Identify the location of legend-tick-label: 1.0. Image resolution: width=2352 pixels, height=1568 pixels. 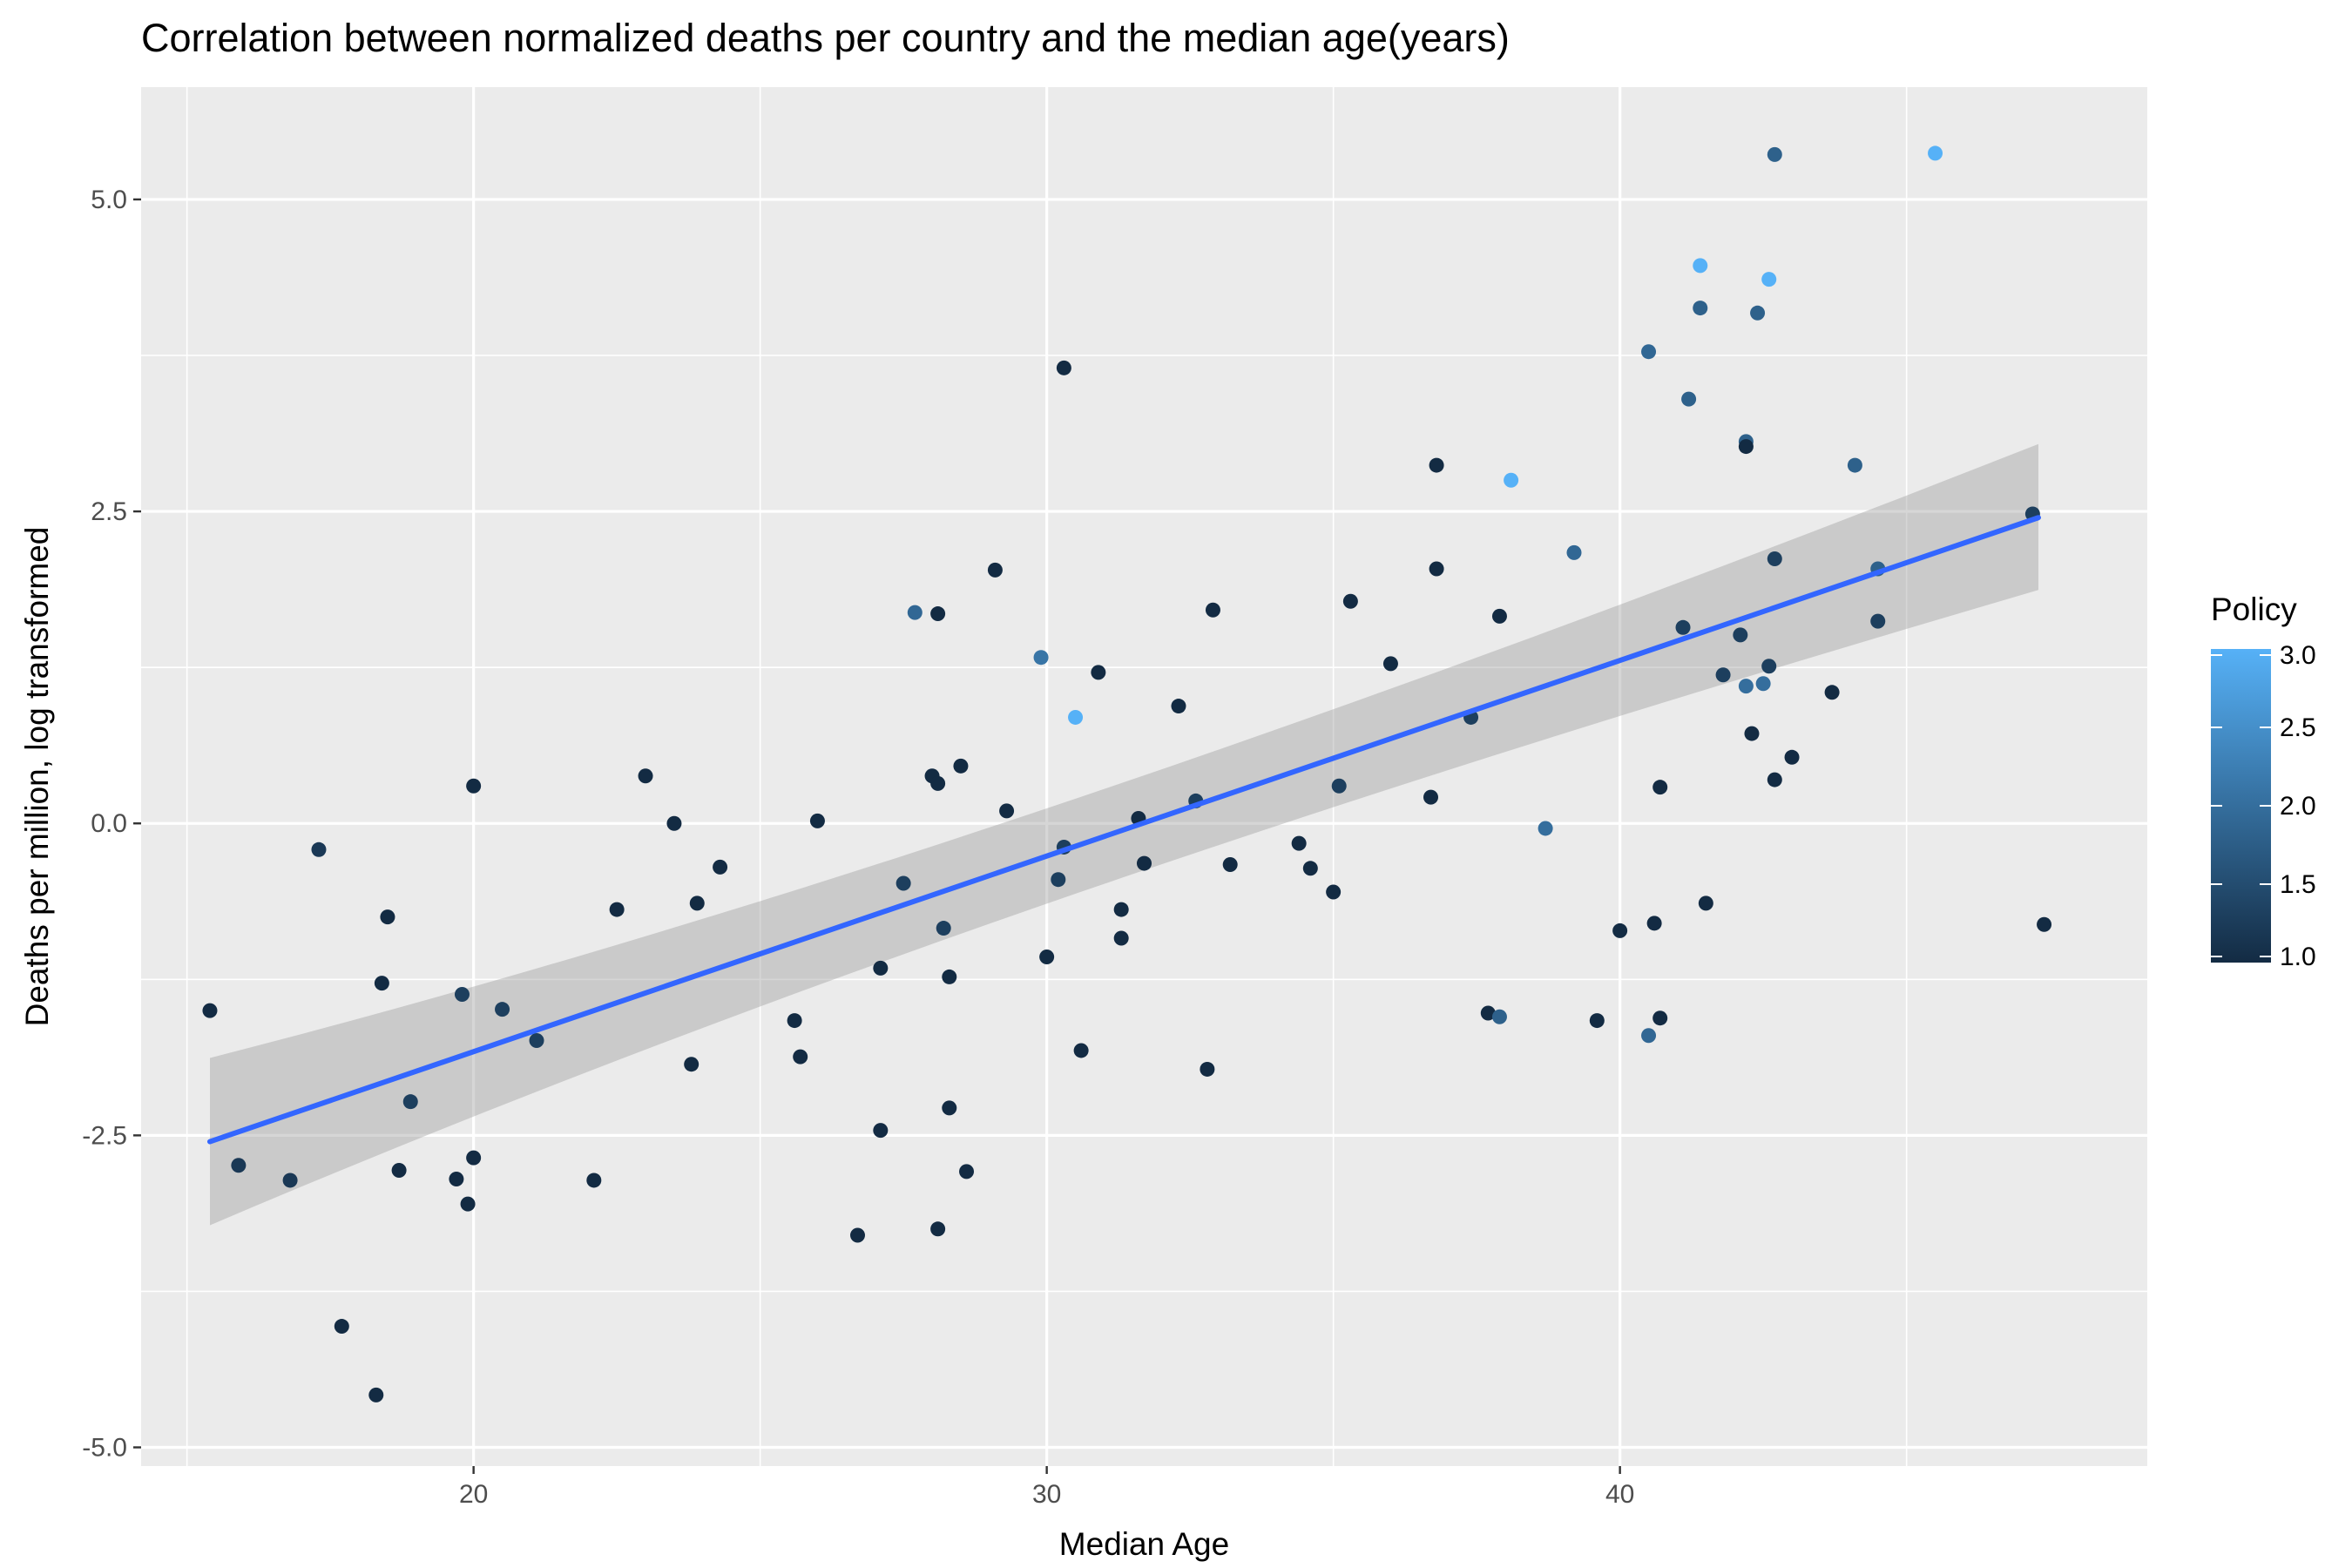
(2298, 957).